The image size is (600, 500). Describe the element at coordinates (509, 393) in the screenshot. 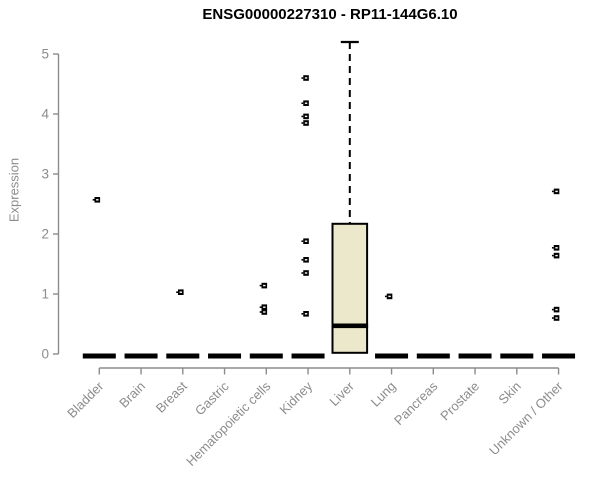

I see `x-tick-label: Skin` at that location.